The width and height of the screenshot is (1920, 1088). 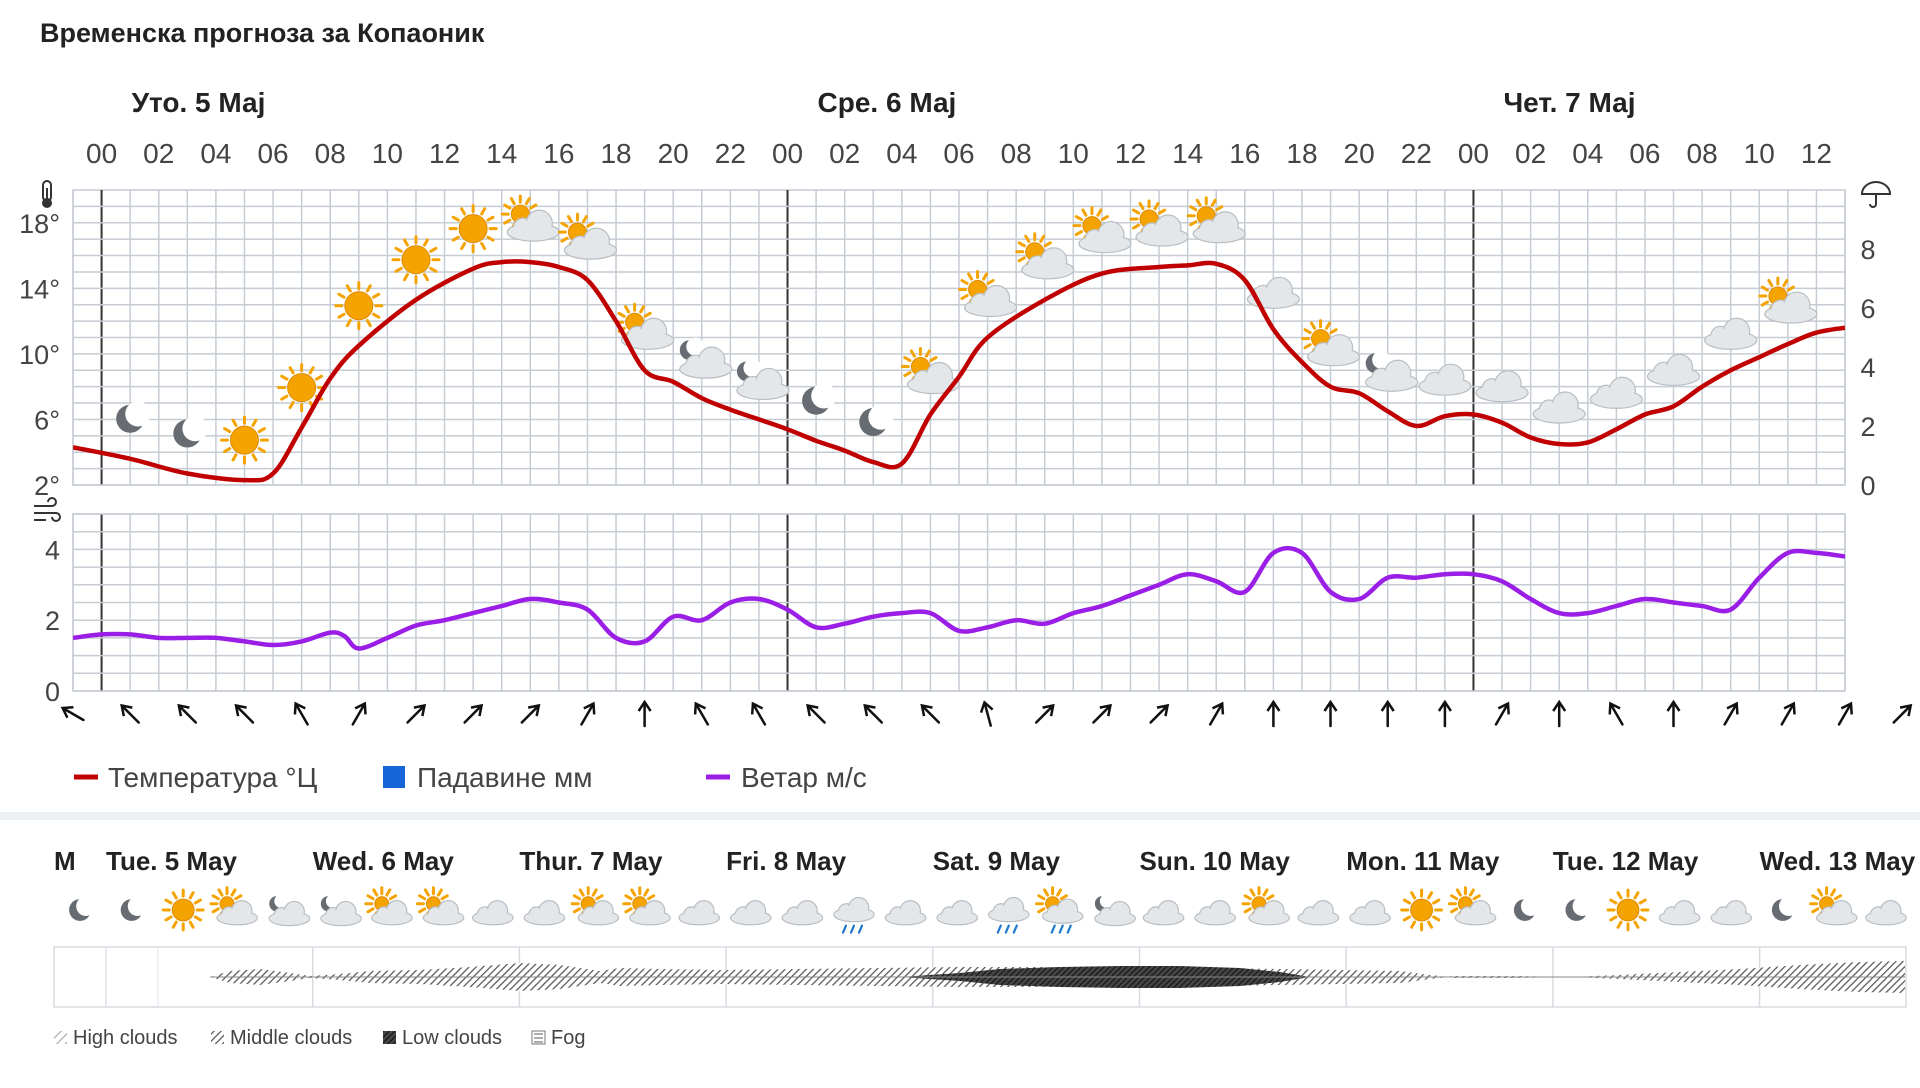 I want to click on temperature-tick-label: 6°, so click(x=47, y=420).